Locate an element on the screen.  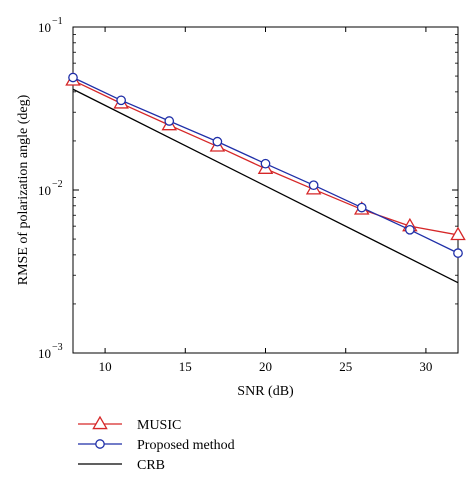
data-point-music is located at coordinates (458, 233).